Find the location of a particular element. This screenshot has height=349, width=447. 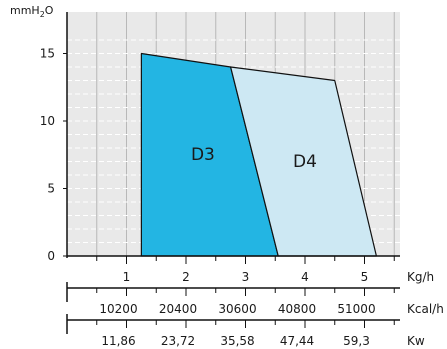

x-axis-unit-label: Kg/h is located at coordinates (420, 277).